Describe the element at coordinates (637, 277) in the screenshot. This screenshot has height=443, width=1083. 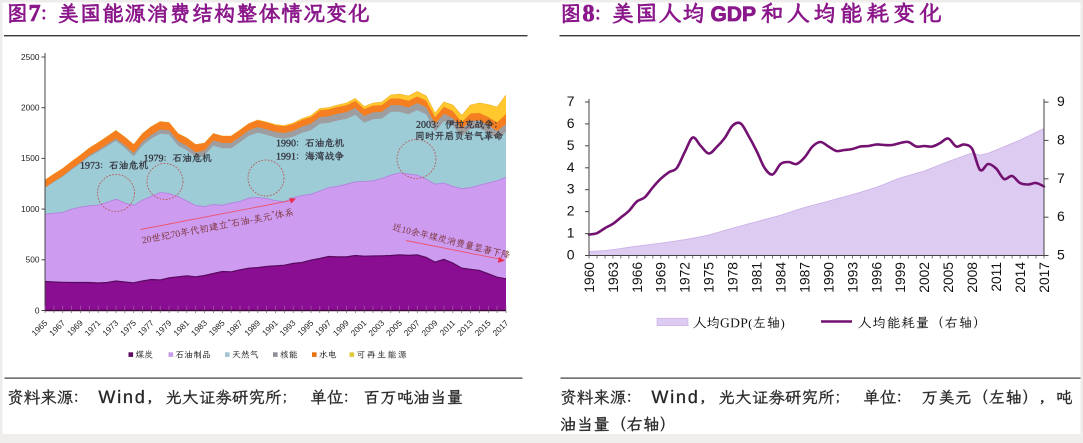
I see `svg-text: 1966` at that location.